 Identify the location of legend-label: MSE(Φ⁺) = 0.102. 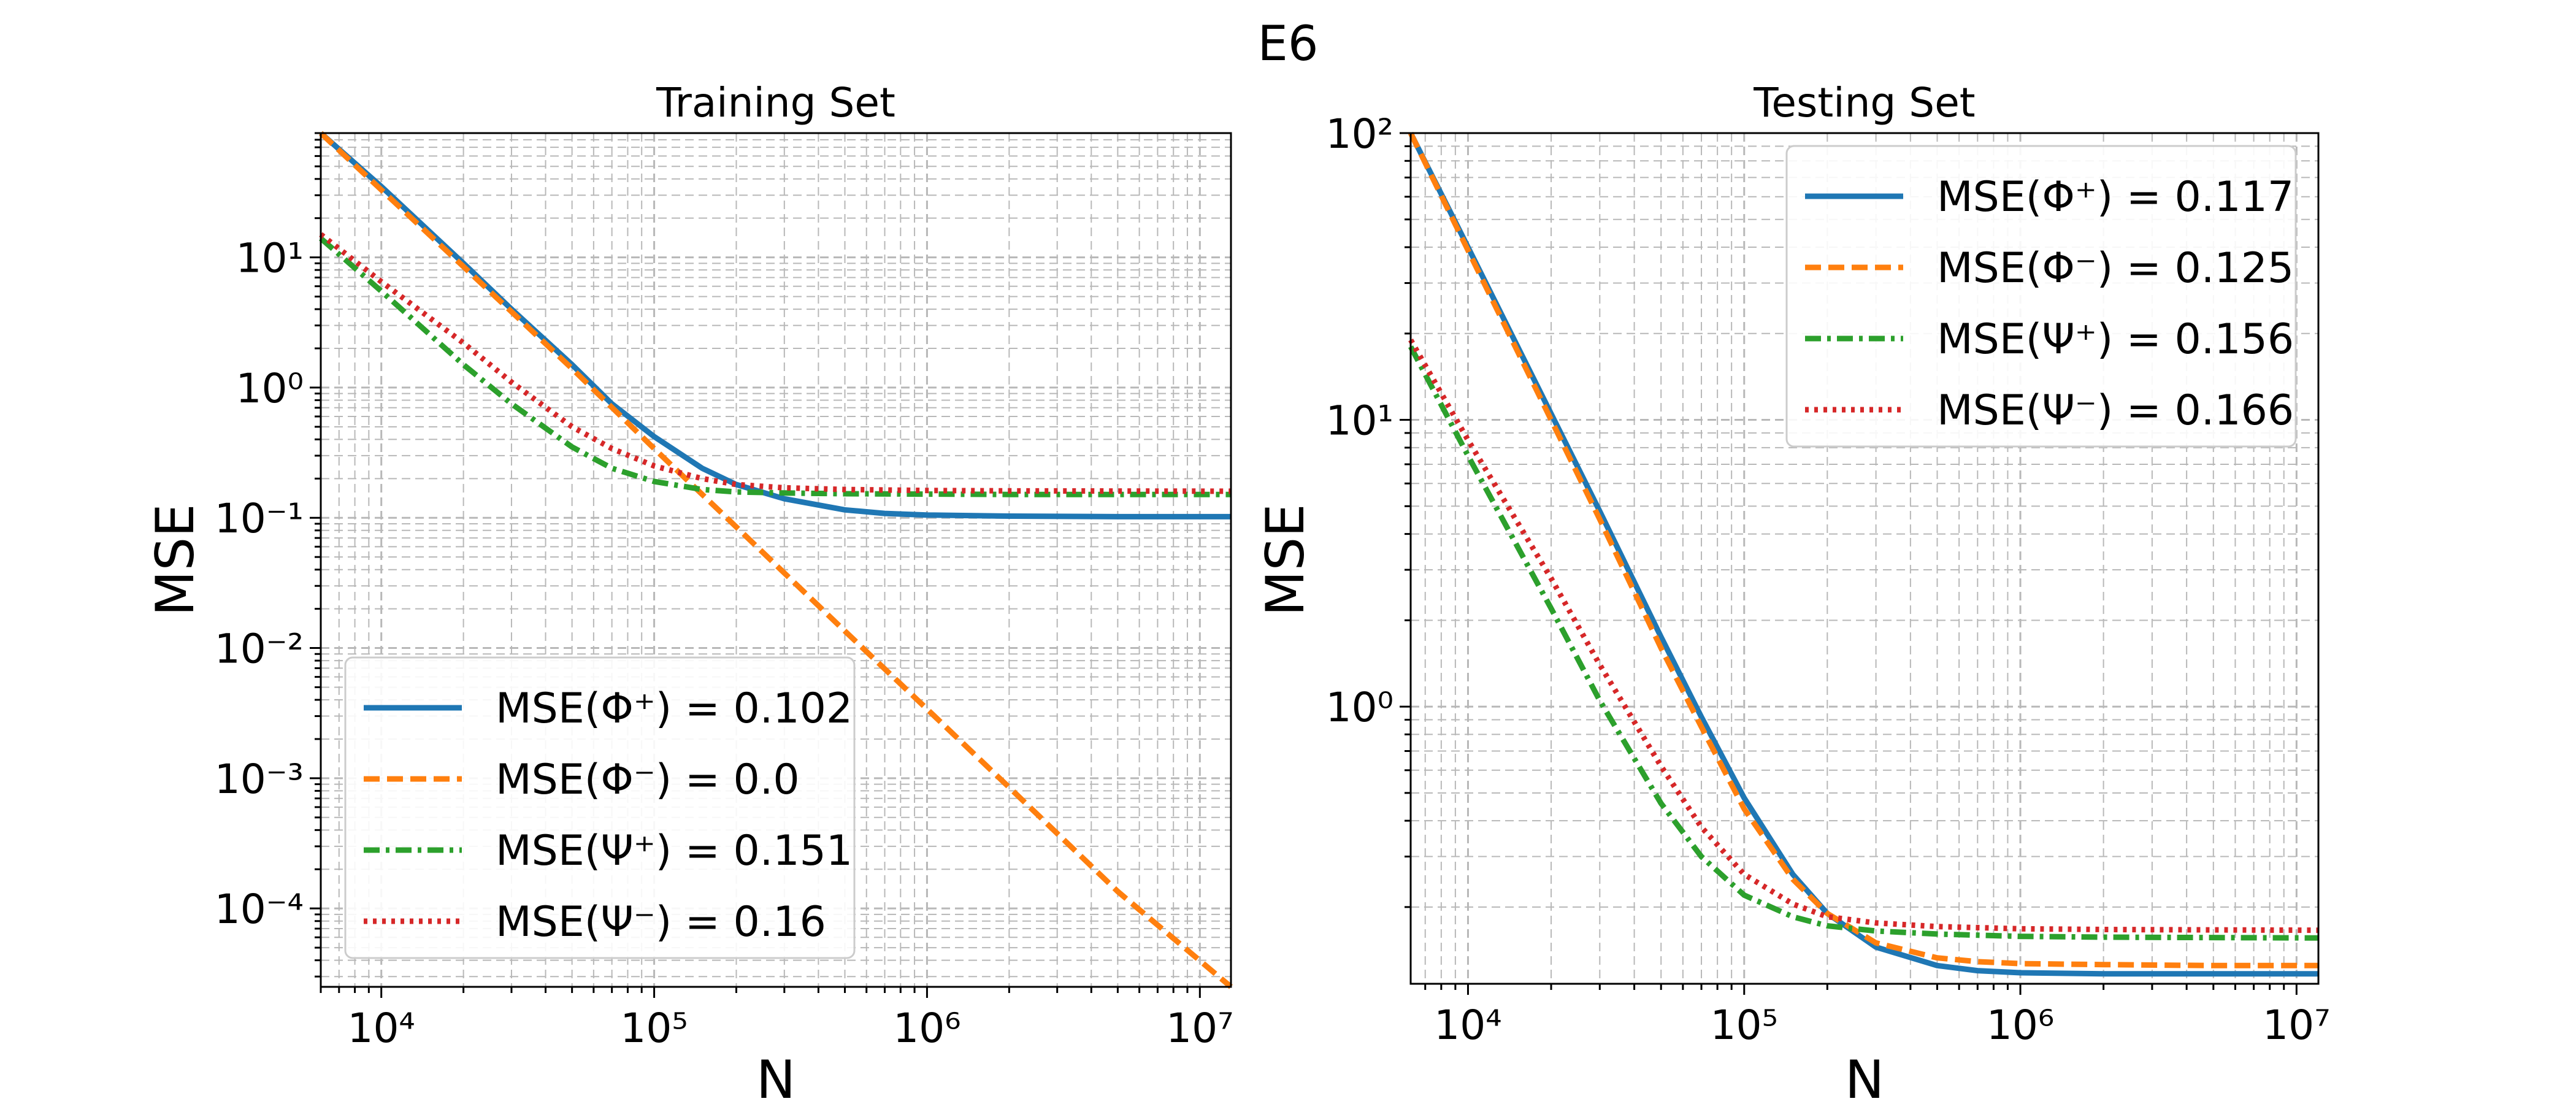
(674, 708).